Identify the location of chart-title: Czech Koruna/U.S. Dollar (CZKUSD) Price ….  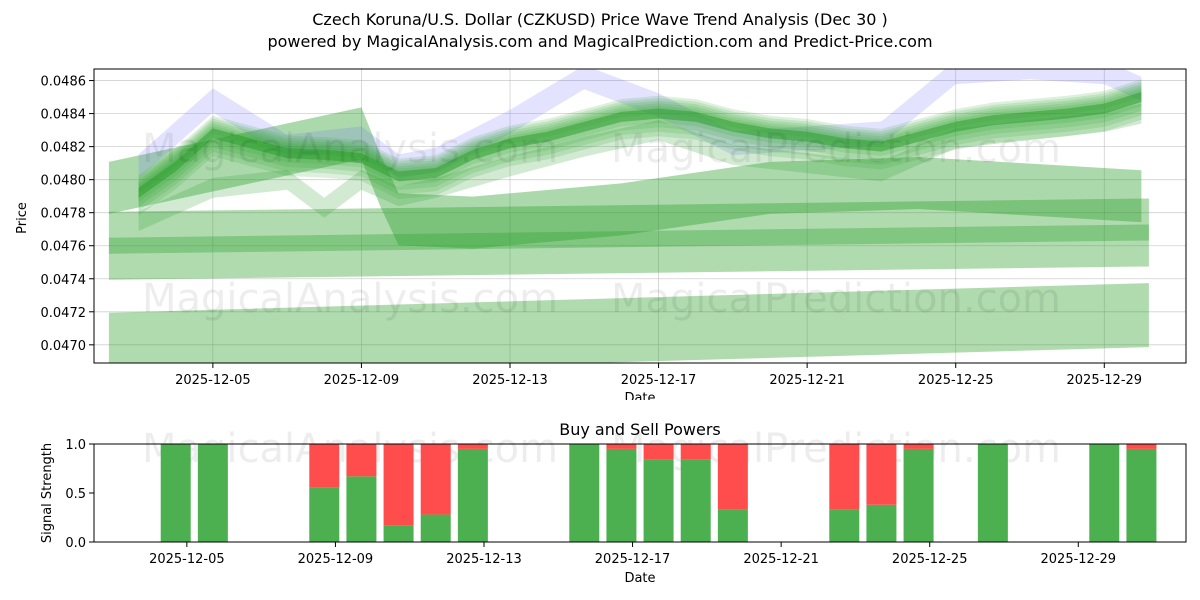
(600, 19).